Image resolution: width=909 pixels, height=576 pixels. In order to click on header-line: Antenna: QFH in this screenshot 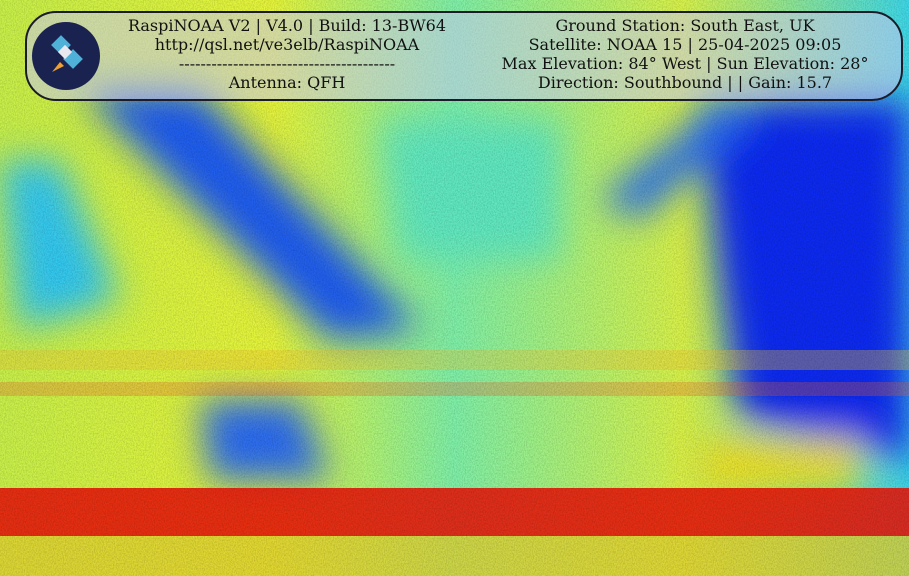, I will do `click(287, 82)`.